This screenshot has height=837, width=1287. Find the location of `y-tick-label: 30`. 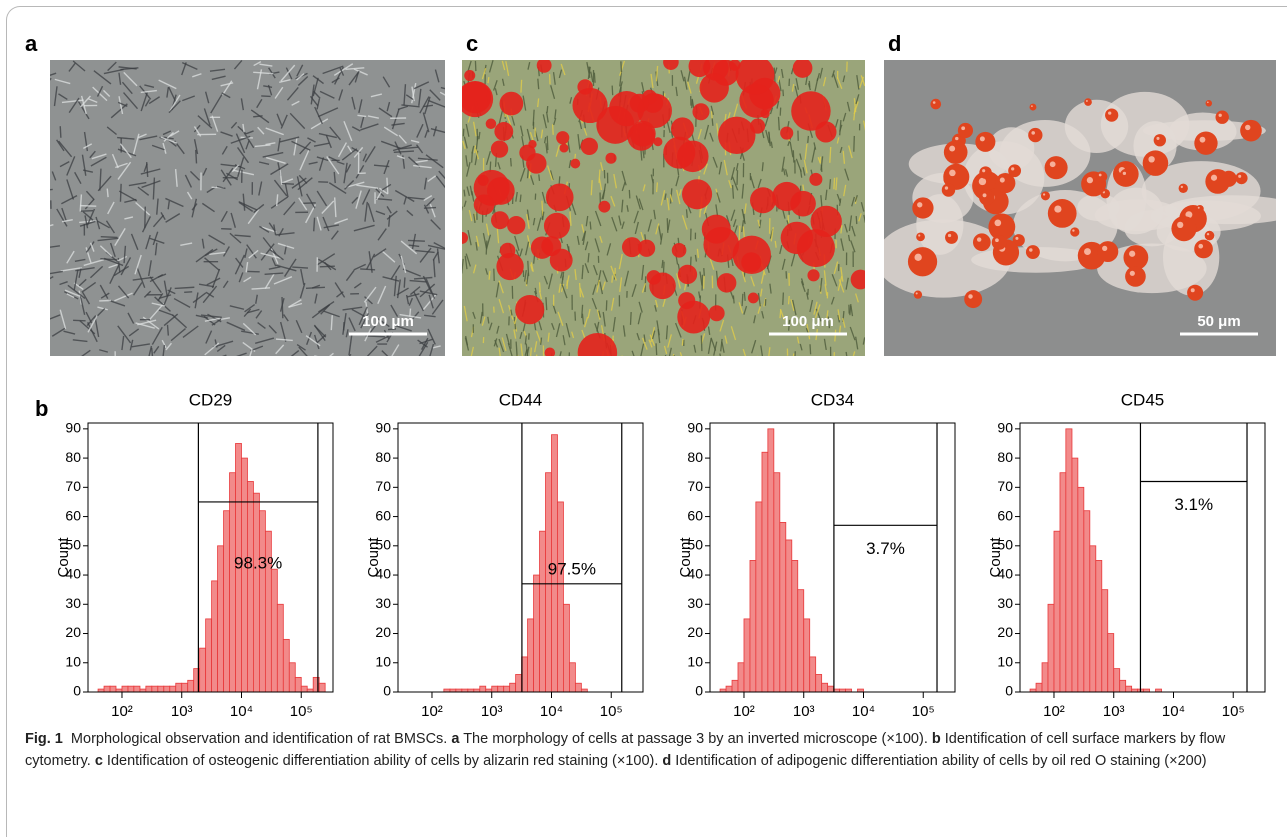

y-tick-label: 30 is located at coordinates (695, 603).